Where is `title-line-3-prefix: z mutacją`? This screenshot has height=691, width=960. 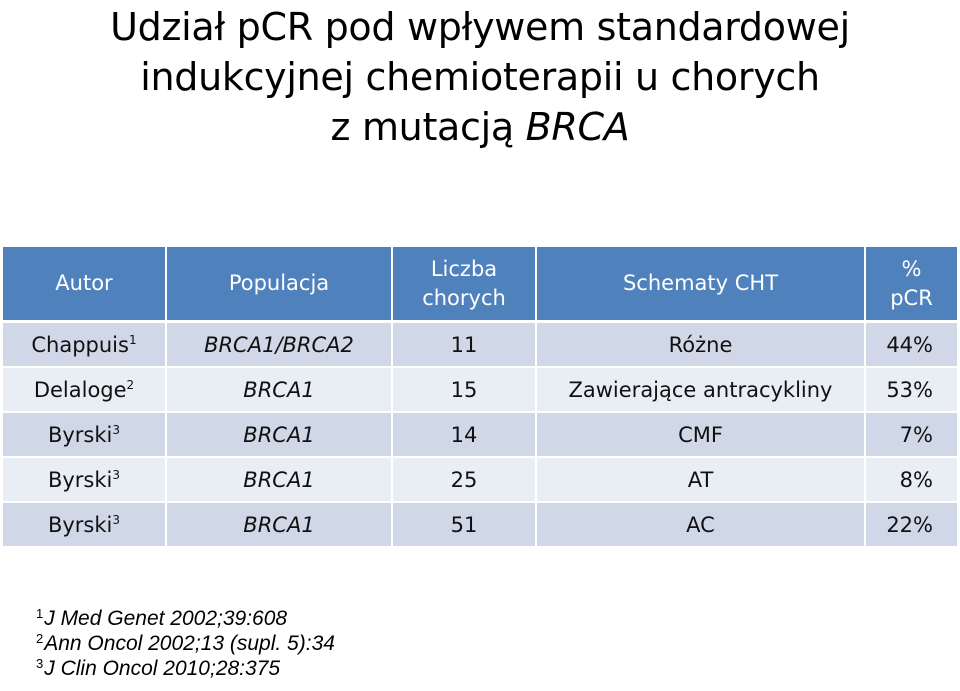
title-line-3-prefix: z mutacją is located at coordinates (428, 127).